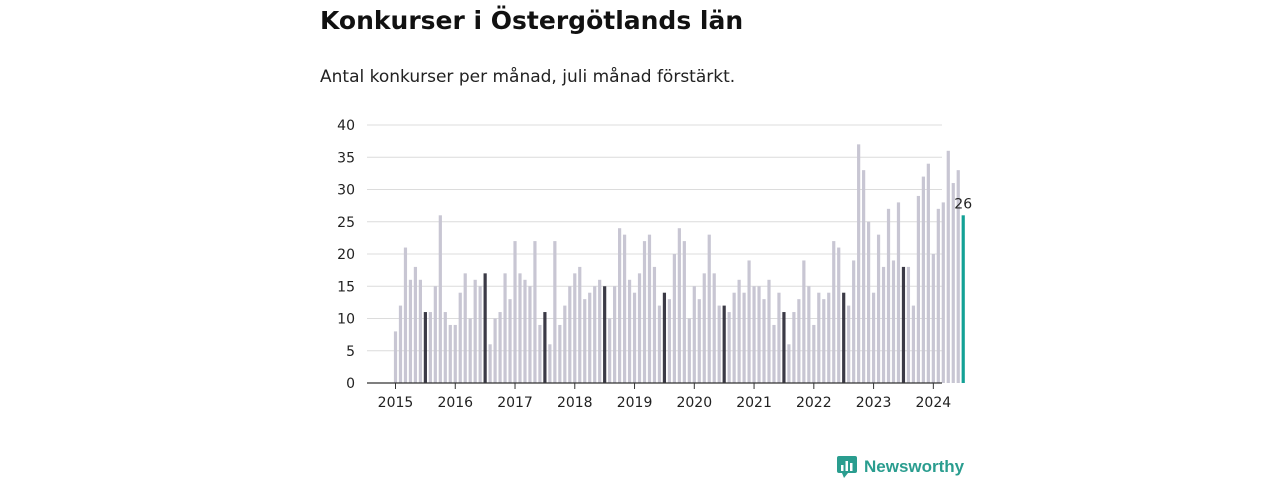 Image resolution: width=1280 pixels, height=480 pixels. What do you see at coordinates (814, 403) in the screenshot?
I see `x-tick-label: 2022` at bounding box center [814, 403].